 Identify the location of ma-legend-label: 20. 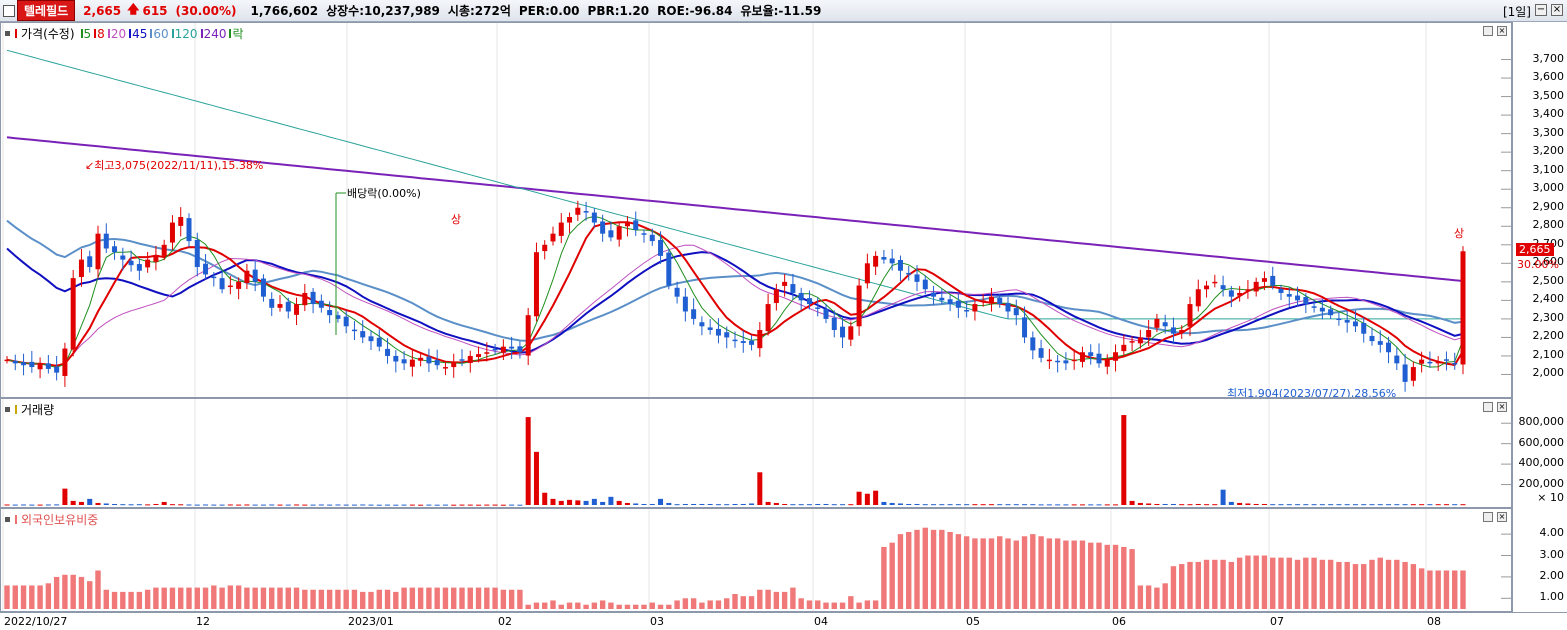
(118, 34).